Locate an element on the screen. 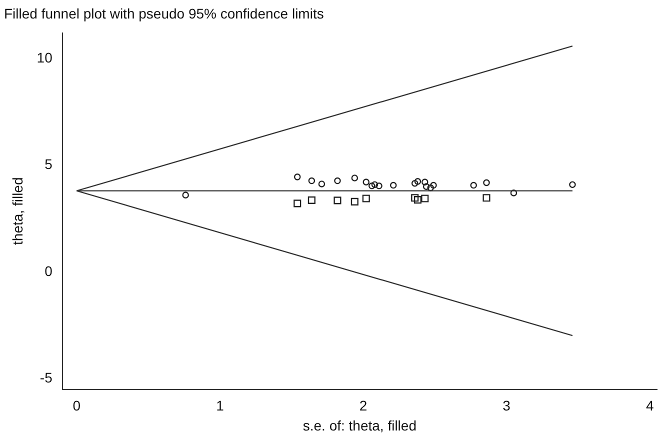  y-tick-label: 0 is located at coordinates (48, 270).